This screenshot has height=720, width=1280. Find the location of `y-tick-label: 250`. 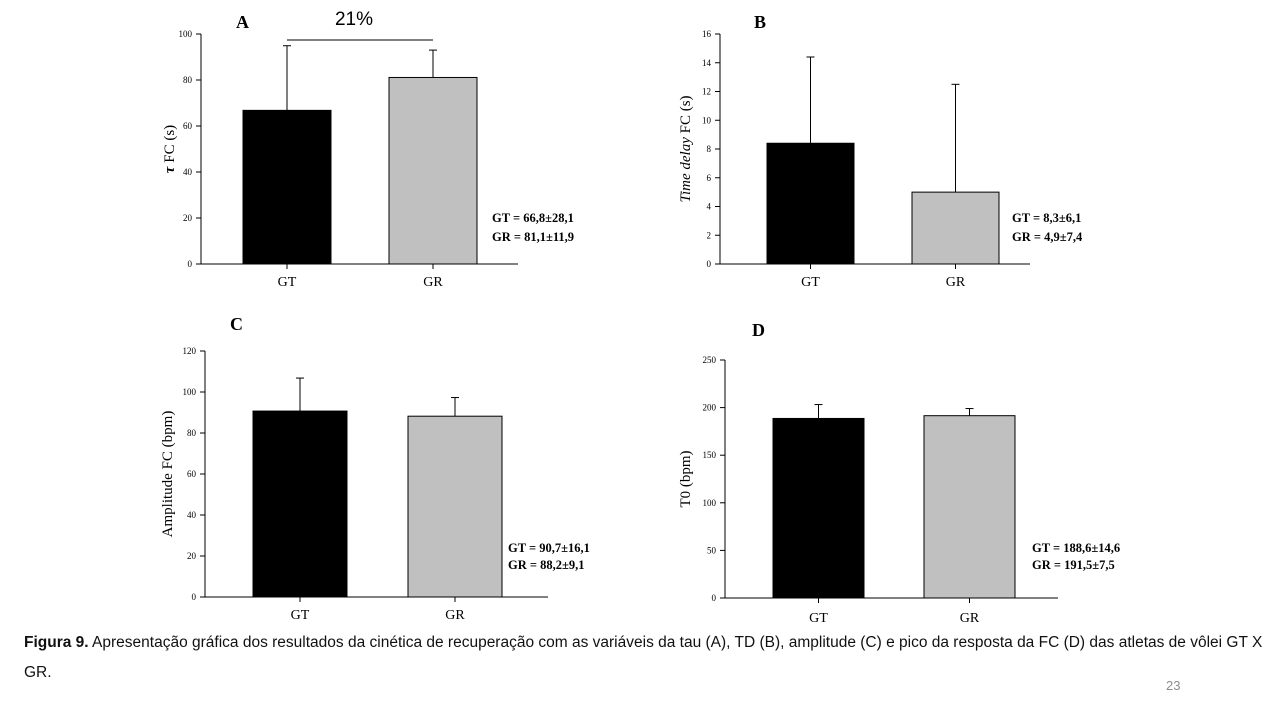

y-tick-label: 250 is located at coordinates (710, 360).